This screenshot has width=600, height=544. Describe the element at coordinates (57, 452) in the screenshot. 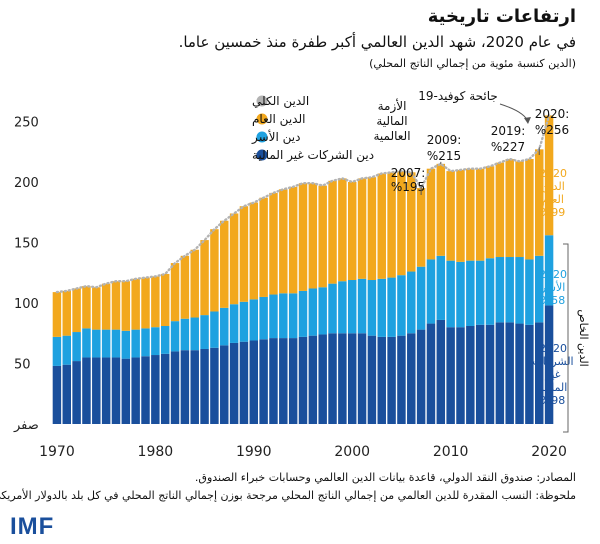

I see `x-tick-label: 1970` at that location.